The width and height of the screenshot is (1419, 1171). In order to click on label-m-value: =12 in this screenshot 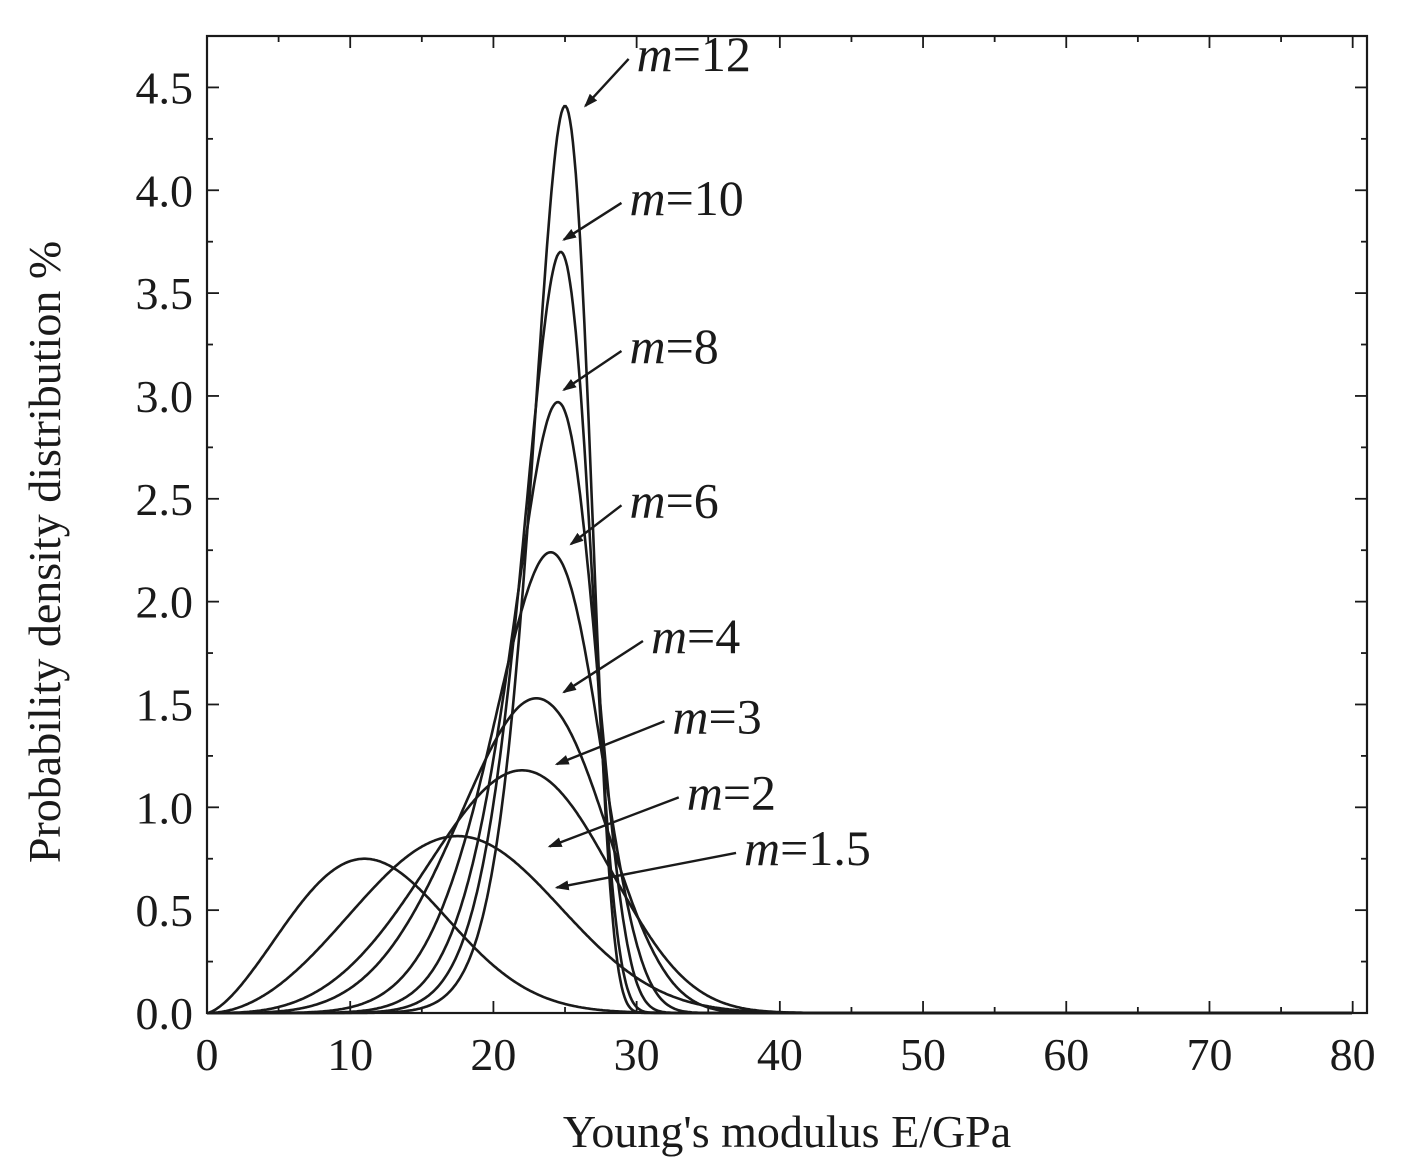, I will do `click(712, 54)`.